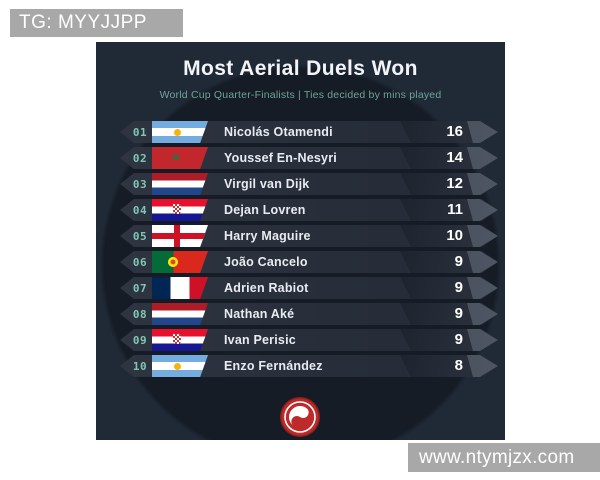 Image resolution: width=600 pixels, height=480 pixels. Describe the element at coordinates (300, 68) in the screenshot. I see `page-title: Most Aerial Duels Won` at that location.